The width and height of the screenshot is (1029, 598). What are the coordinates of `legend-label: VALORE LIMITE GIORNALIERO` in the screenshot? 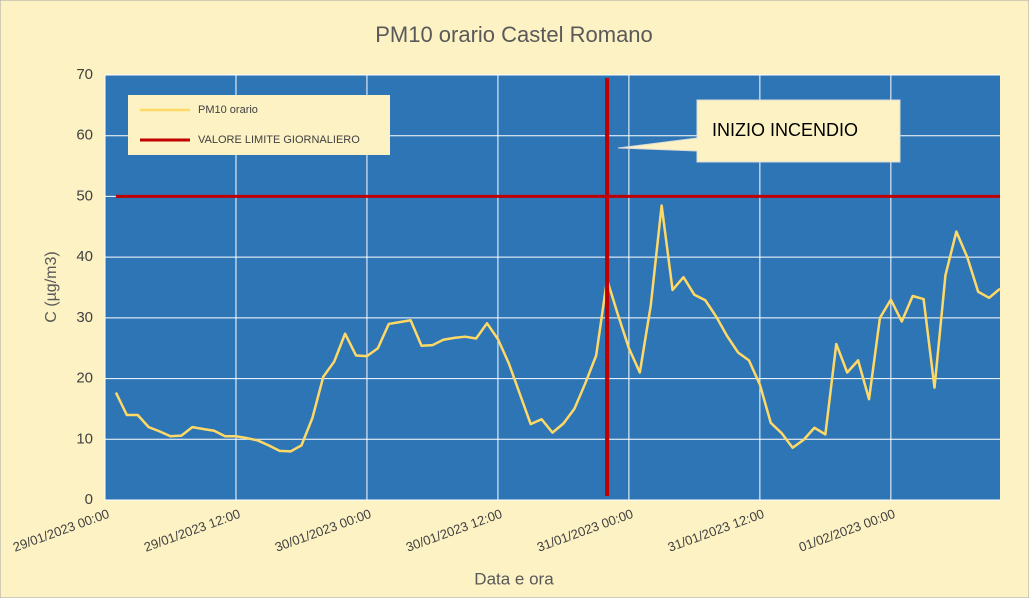 It's located at (279, 140).